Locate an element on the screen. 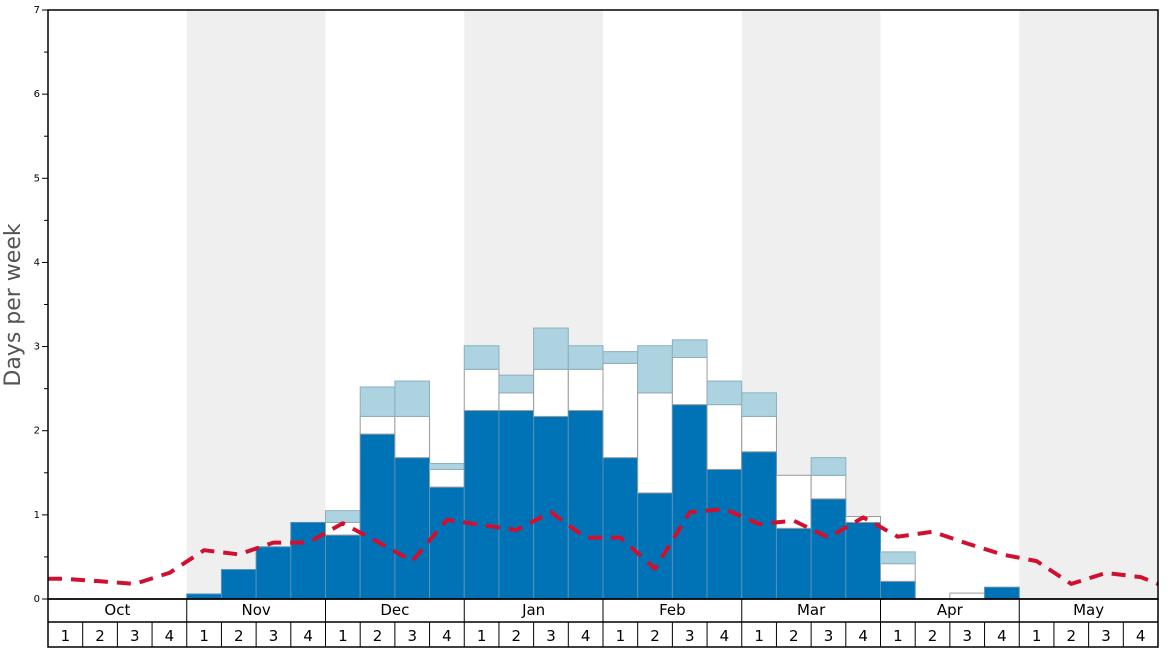 This screenshot has width=1168, height=652. y-tick-label: 3 is located at coordinates (37, 347).